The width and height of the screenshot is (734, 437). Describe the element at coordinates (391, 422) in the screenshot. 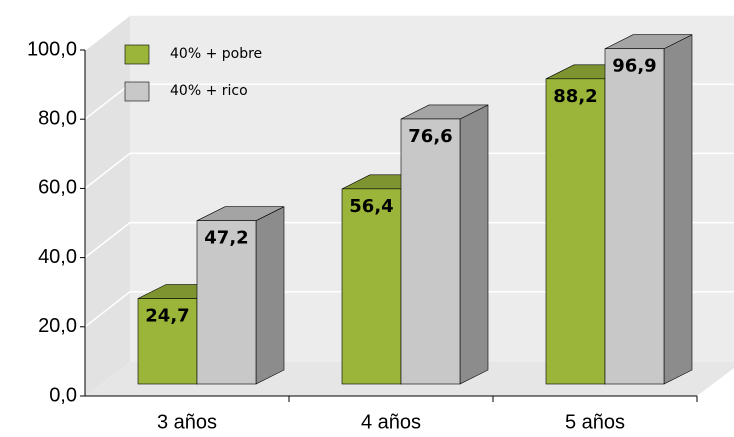

I see `x-tick-label: 4 años` at that location.